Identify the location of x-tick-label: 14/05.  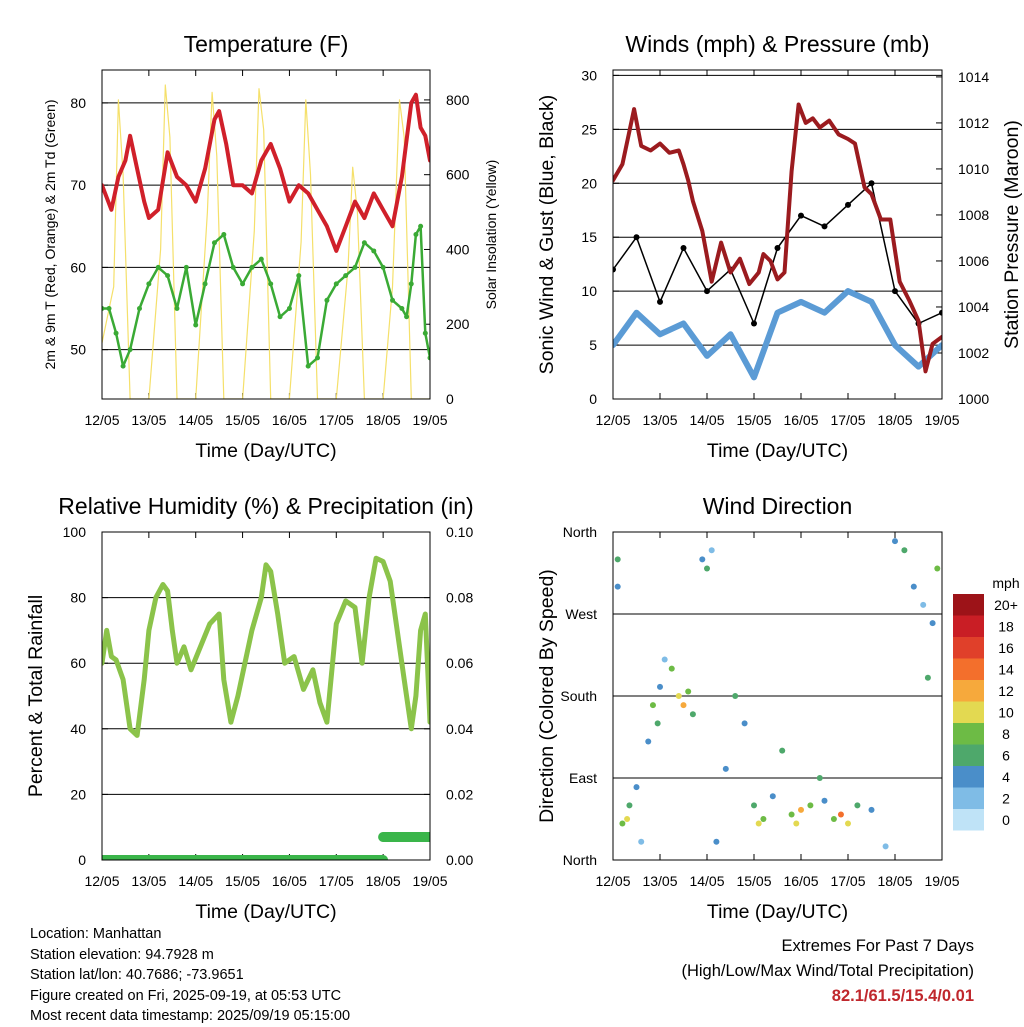
(706, 881).